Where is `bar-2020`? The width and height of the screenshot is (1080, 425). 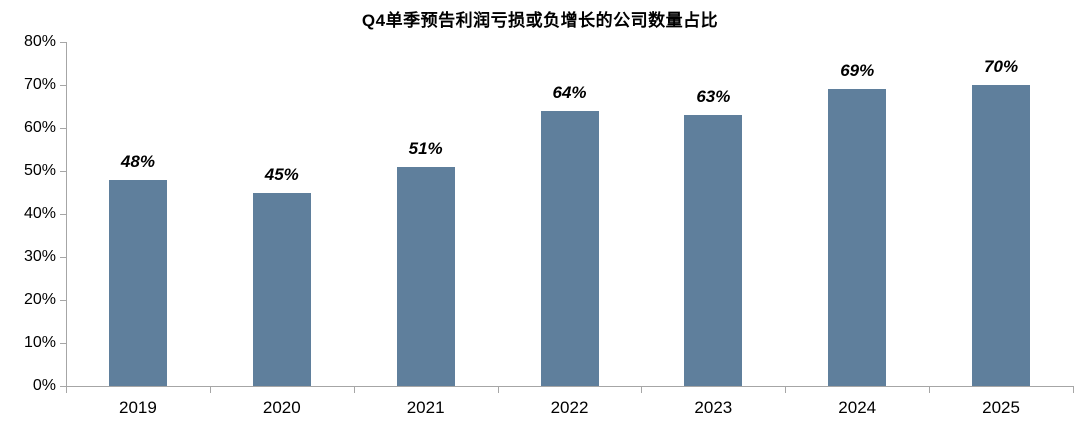
bar-2020 is located at coordinates (281, 289).